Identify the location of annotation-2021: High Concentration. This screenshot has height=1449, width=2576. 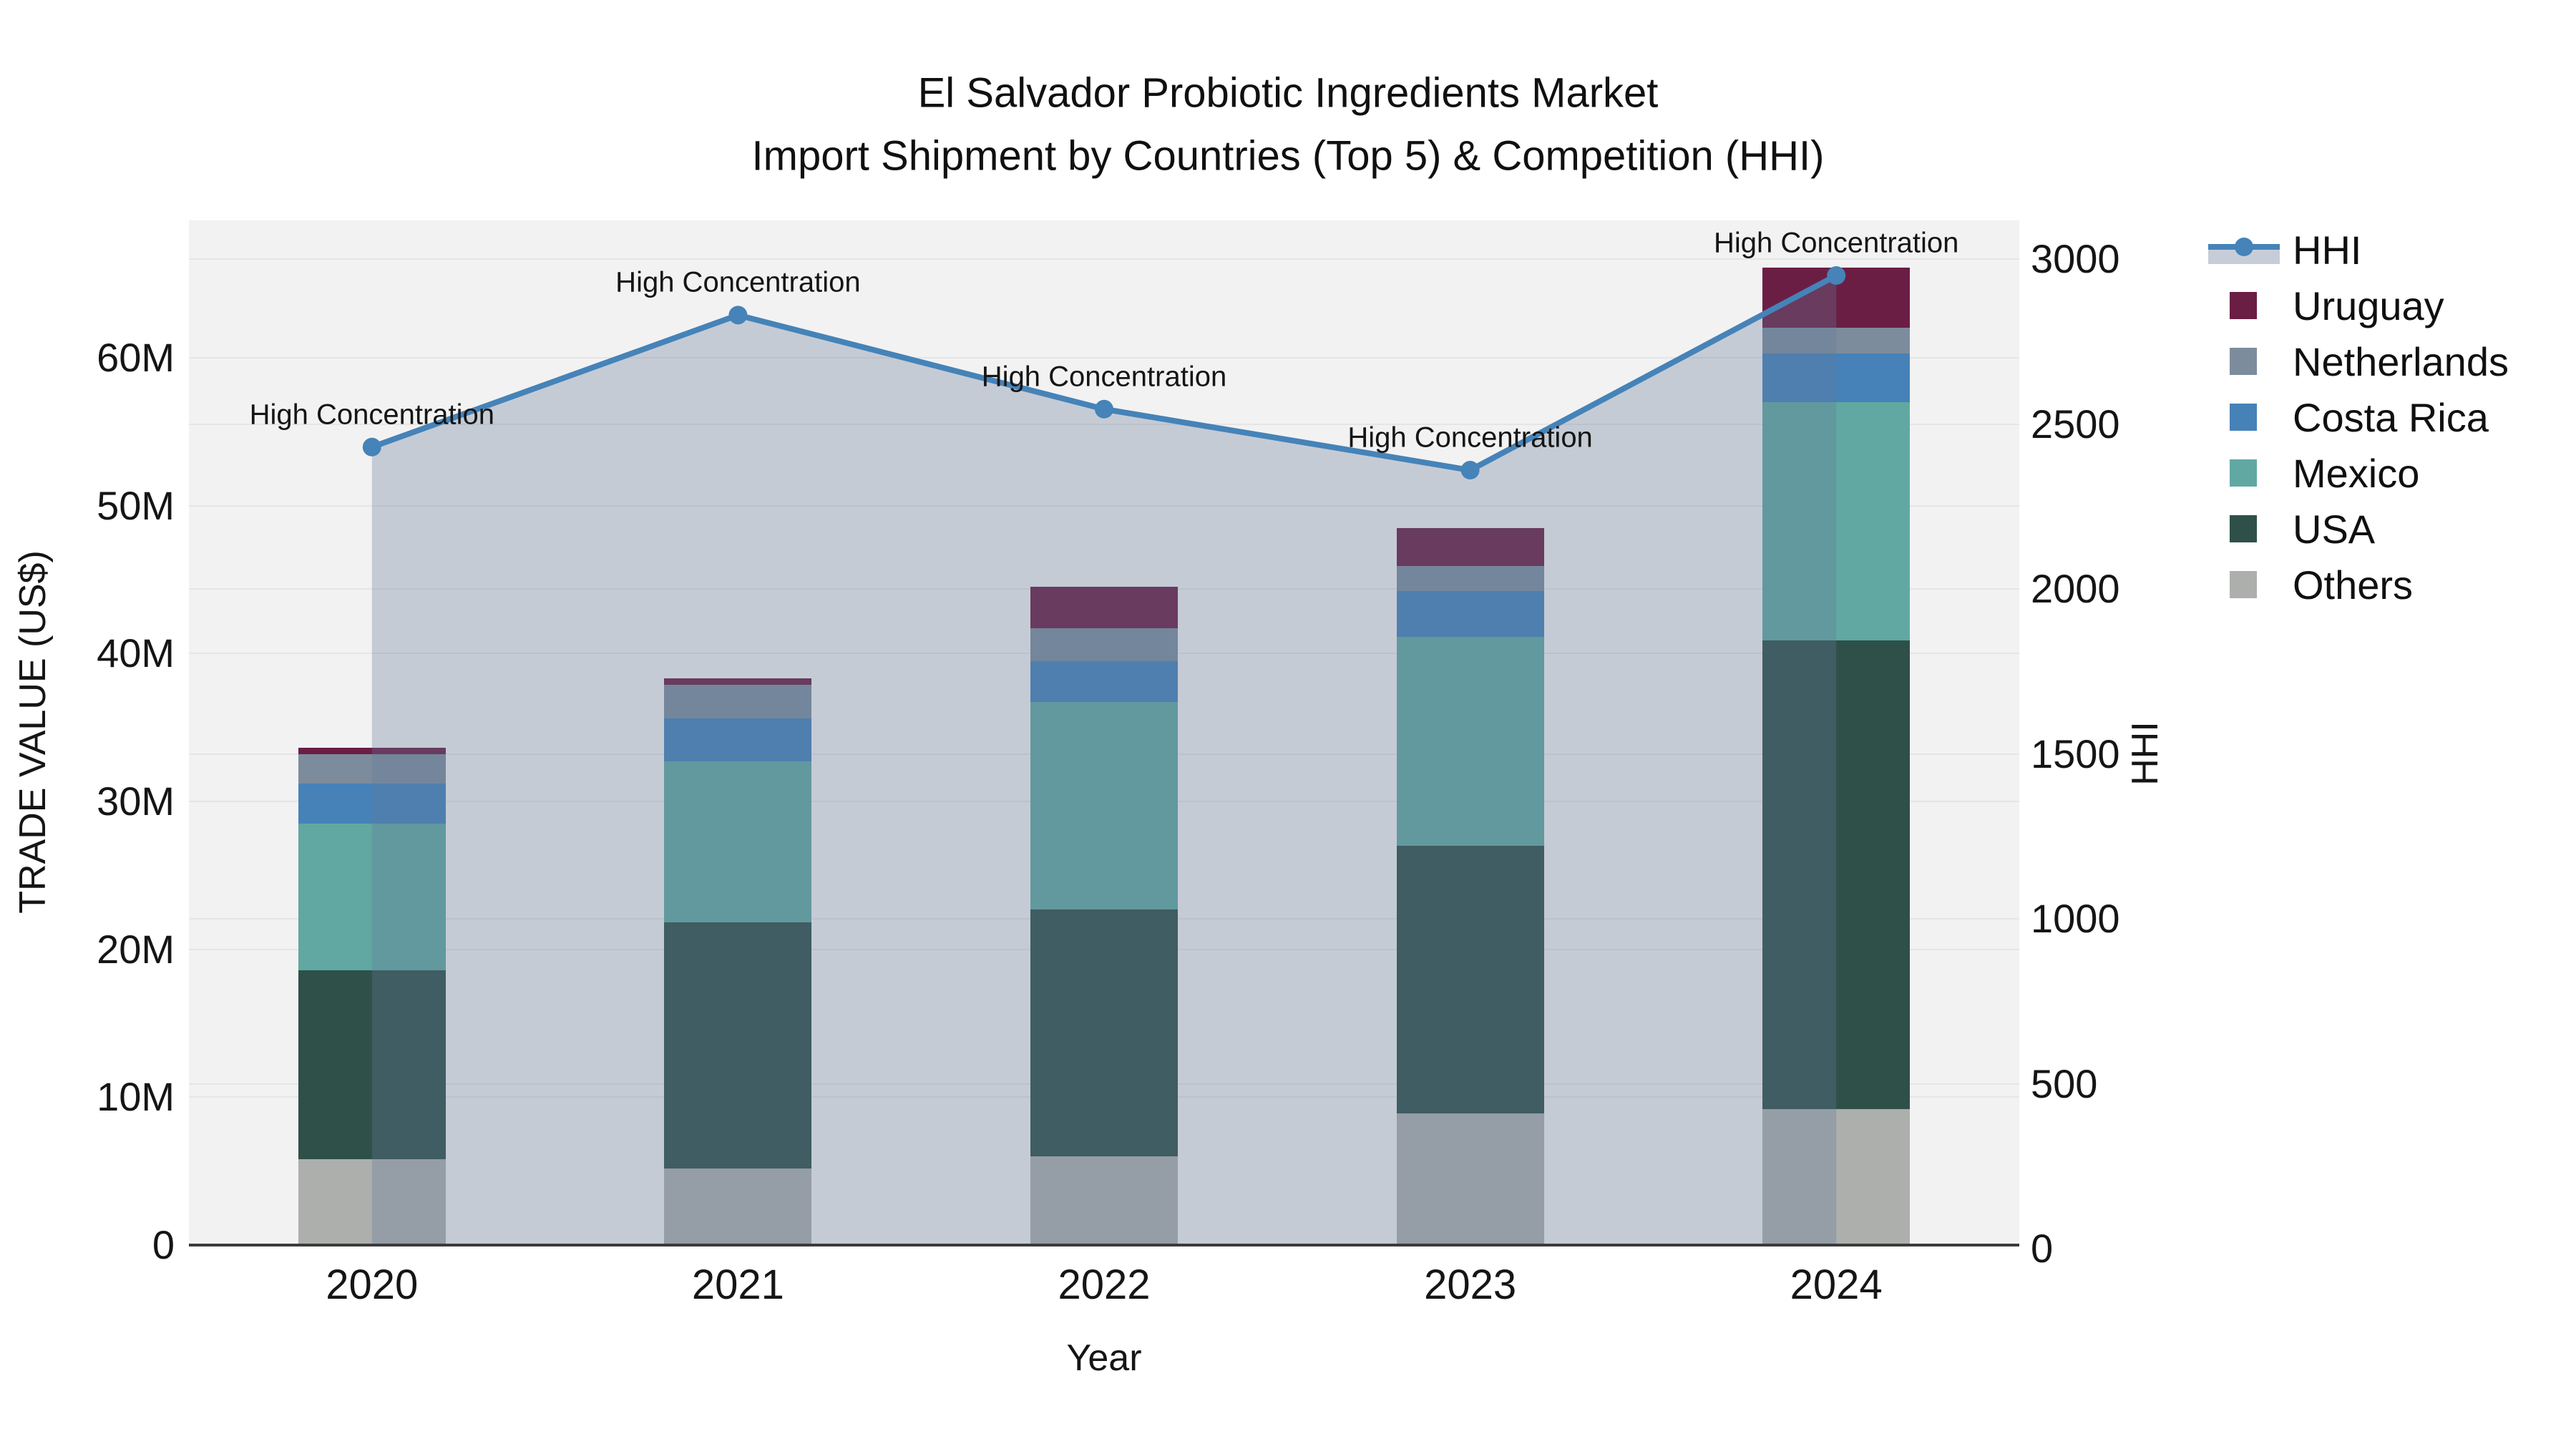
(738, 282).